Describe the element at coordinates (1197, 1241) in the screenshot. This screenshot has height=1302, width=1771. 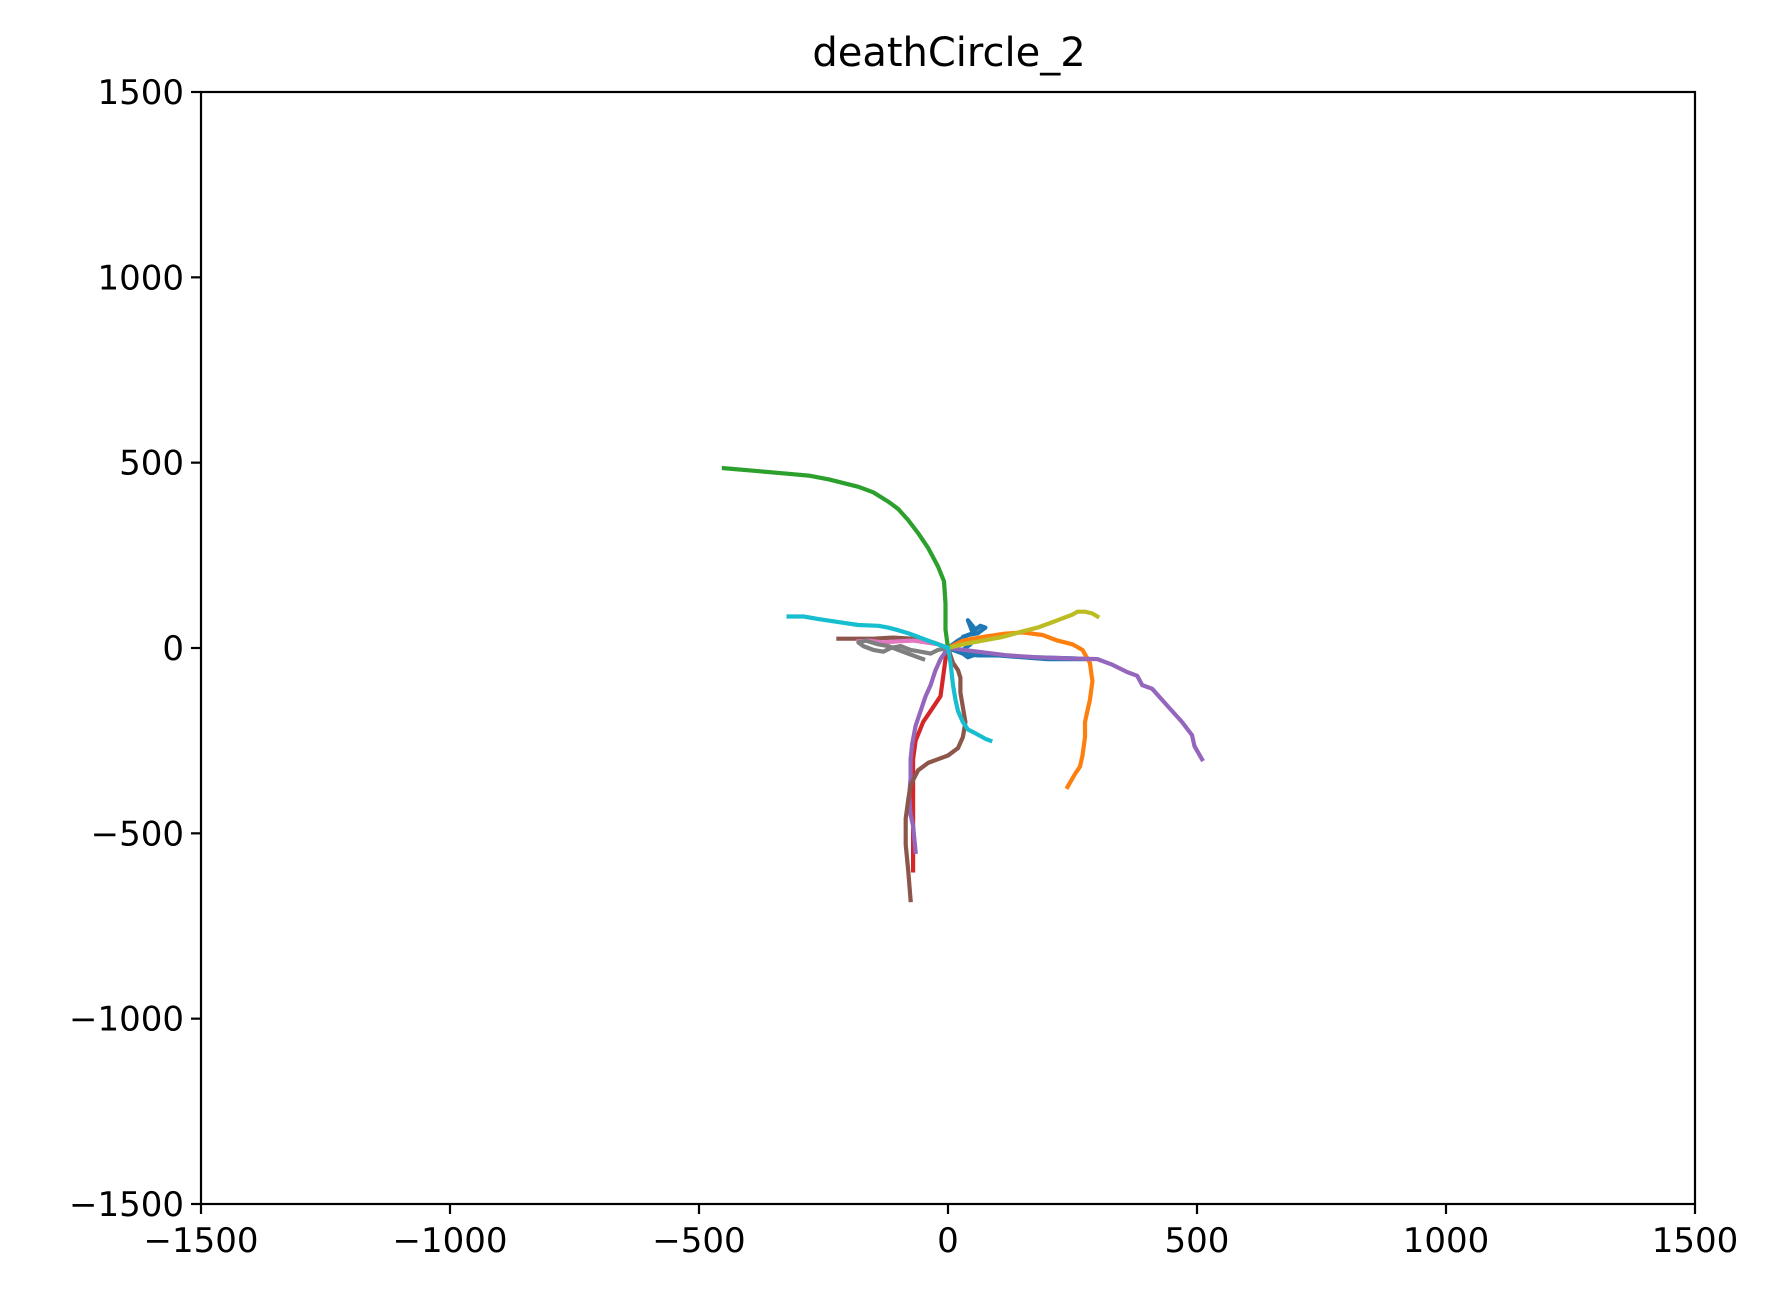
I see `x-tick-label: 500` at that location.